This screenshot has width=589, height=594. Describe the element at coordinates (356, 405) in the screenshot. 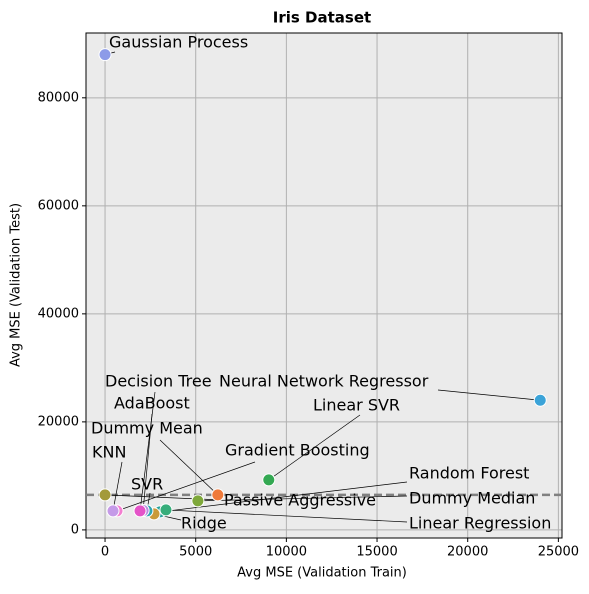

I see `point-label: Linear SVR` at that location.